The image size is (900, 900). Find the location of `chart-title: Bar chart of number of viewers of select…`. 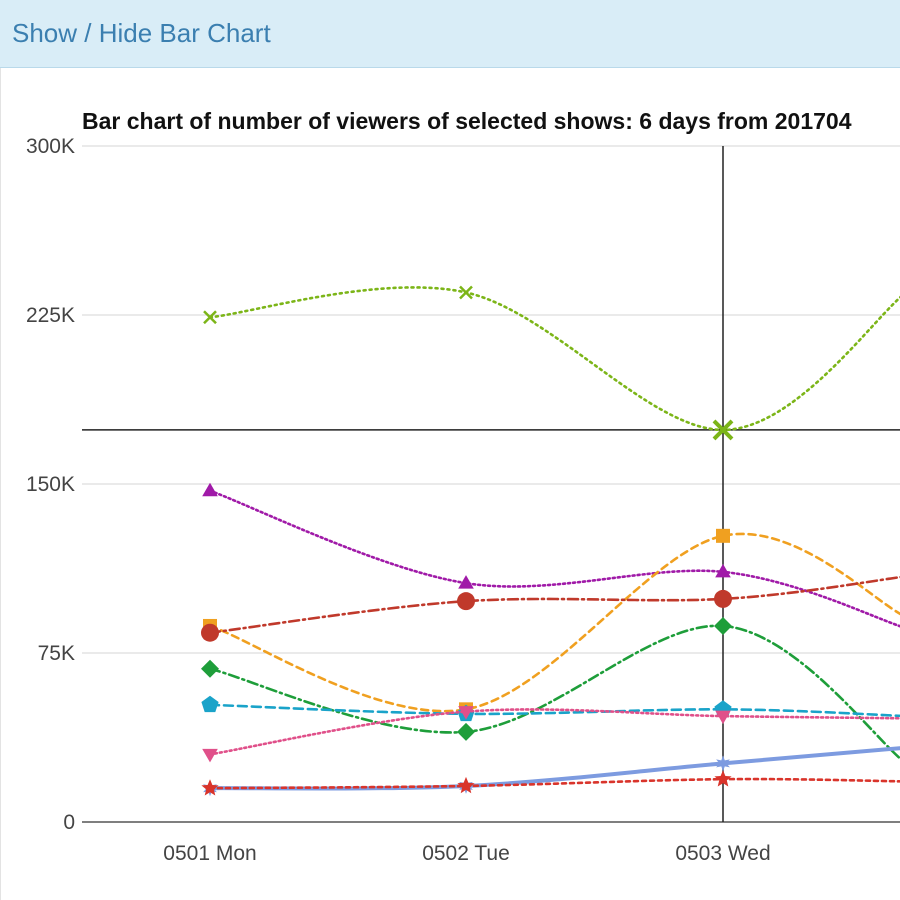

chart-title: Bar chart of number of viewers of select… is located at coordinates (467, 121).